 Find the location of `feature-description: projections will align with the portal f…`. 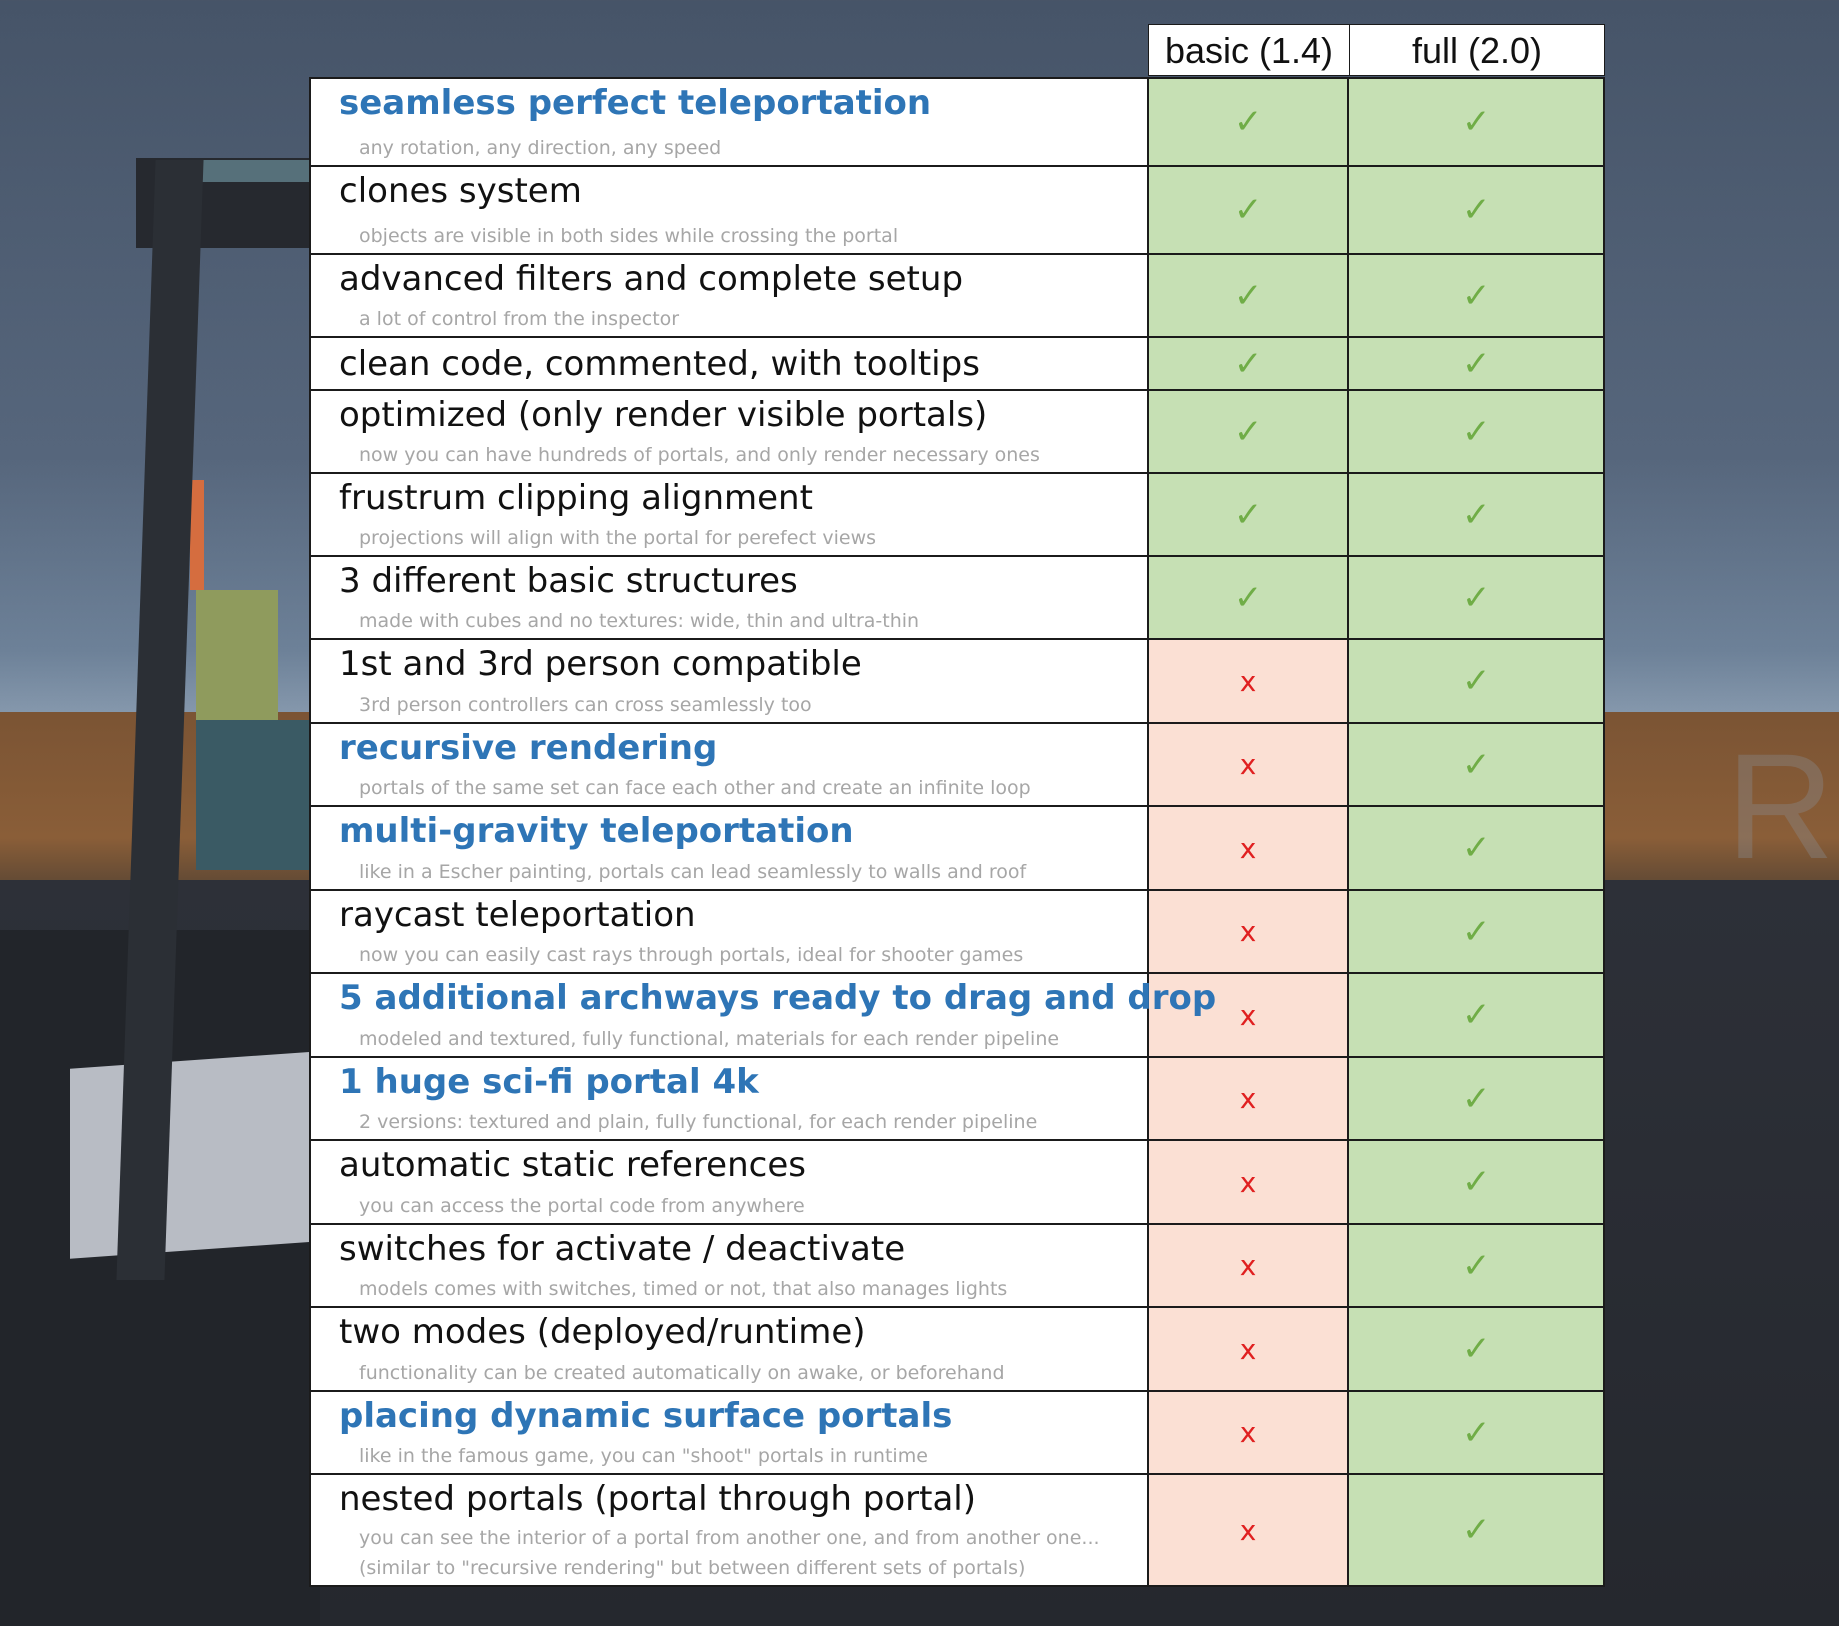

feature-description: projections will align with the portal f… is located at coordinates (618, 538).